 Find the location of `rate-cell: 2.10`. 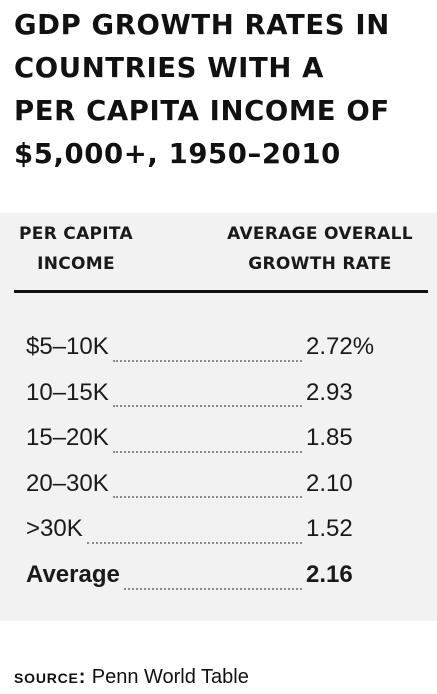

rate-cell: 2.10 is located at coordinates (329, 483).